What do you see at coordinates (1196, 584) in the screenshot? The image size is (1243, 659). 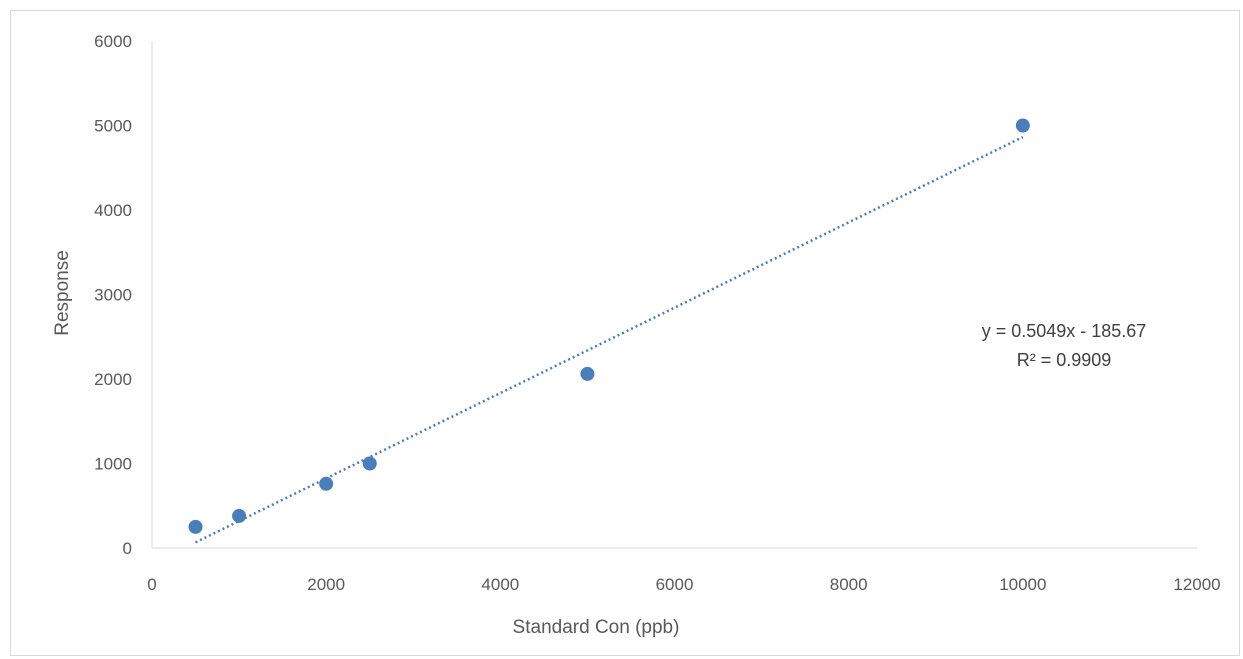 I see `x-tick-label: 12000` at bounding box center [1196, 584].